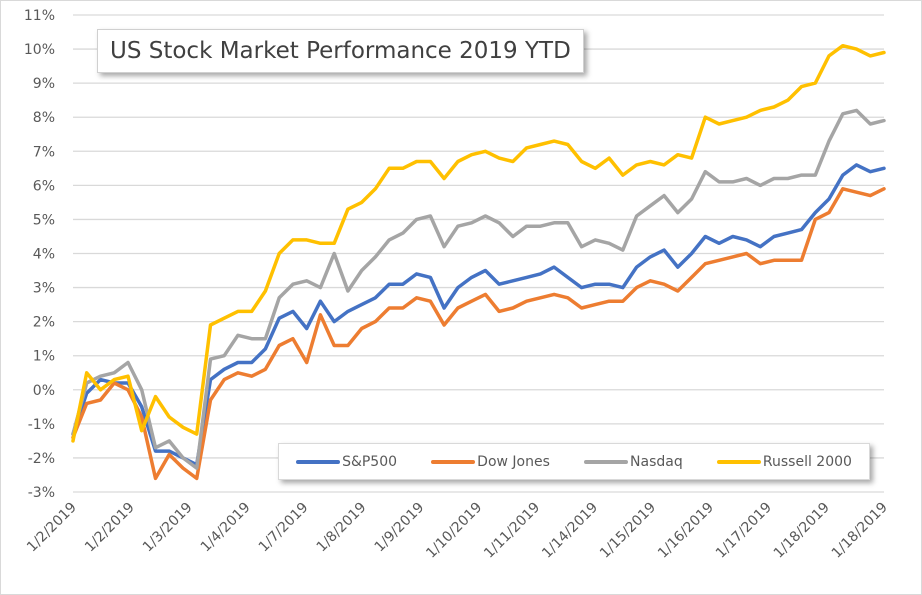 The height and width of the screenshot is (595, 922). What do you see at coordinates (284, 528) in the screenshot?
I see `x-tick-label: 1/7/2019` at bounding box center [284, 528].